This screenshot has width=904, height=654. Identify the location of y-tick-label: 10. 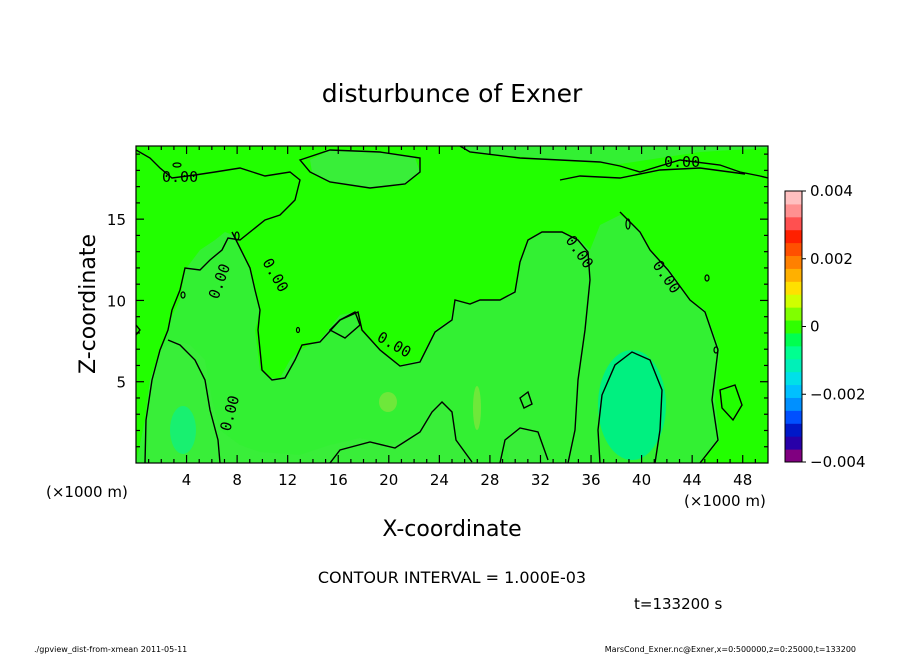
(116, 301).